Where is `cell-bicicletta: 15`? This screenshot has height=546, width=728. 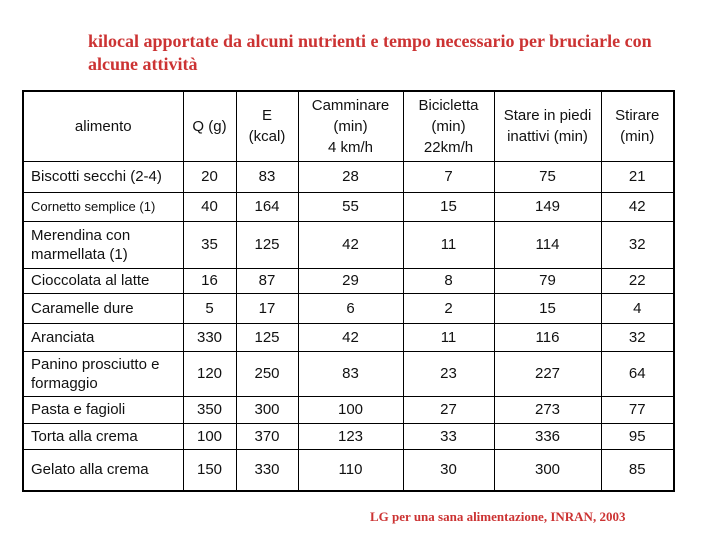
cell-bicicletta: 15 is located at coordinates (448, 206).